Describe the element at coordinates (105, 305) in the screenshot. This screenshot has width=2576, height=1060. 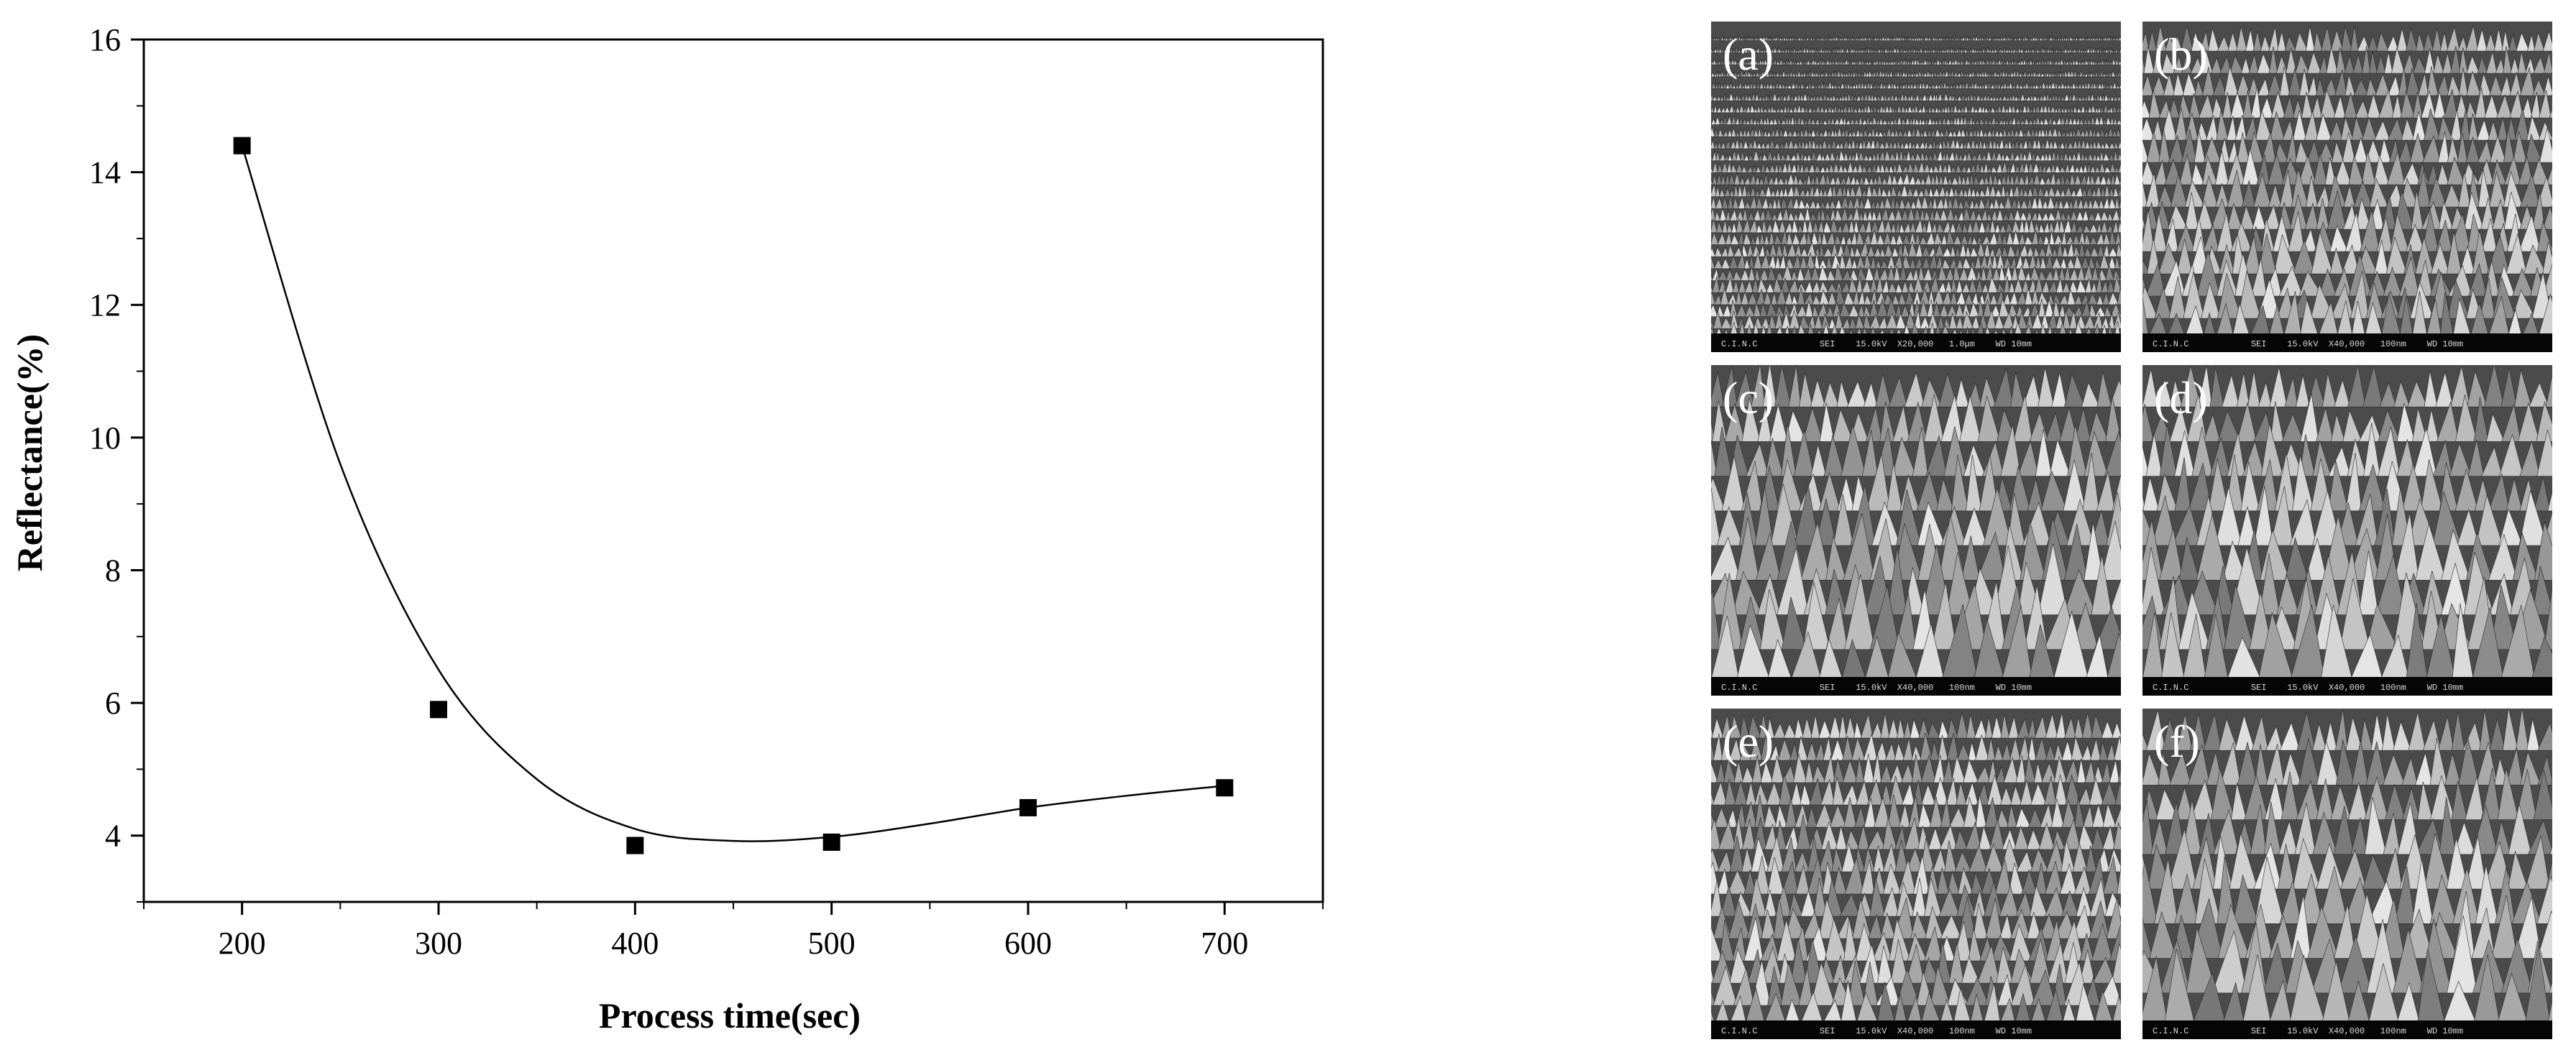
I see `y-tick-label: 12` at that location.